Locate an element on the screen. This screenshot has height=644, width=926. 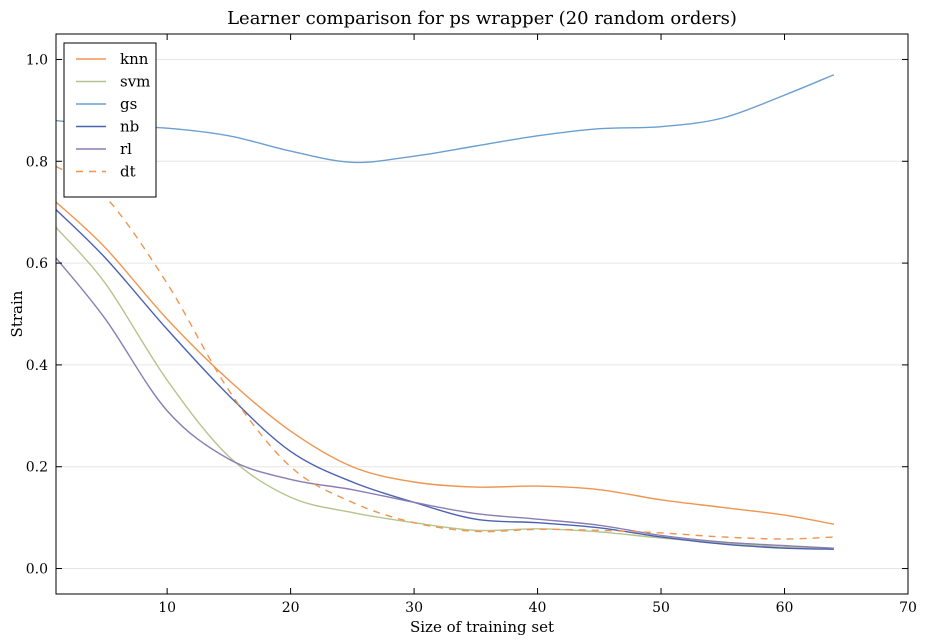
legend-label-dt: dt is located at coordinates (128, 172).